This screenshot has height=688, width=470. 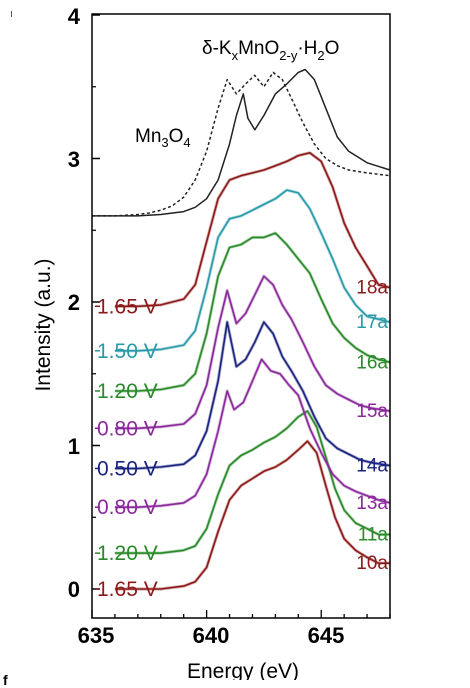 What do you see at coordinates (74, 446) in the screenshot?
I see `y-tick-label: 1` at bounding box center [74, 446].